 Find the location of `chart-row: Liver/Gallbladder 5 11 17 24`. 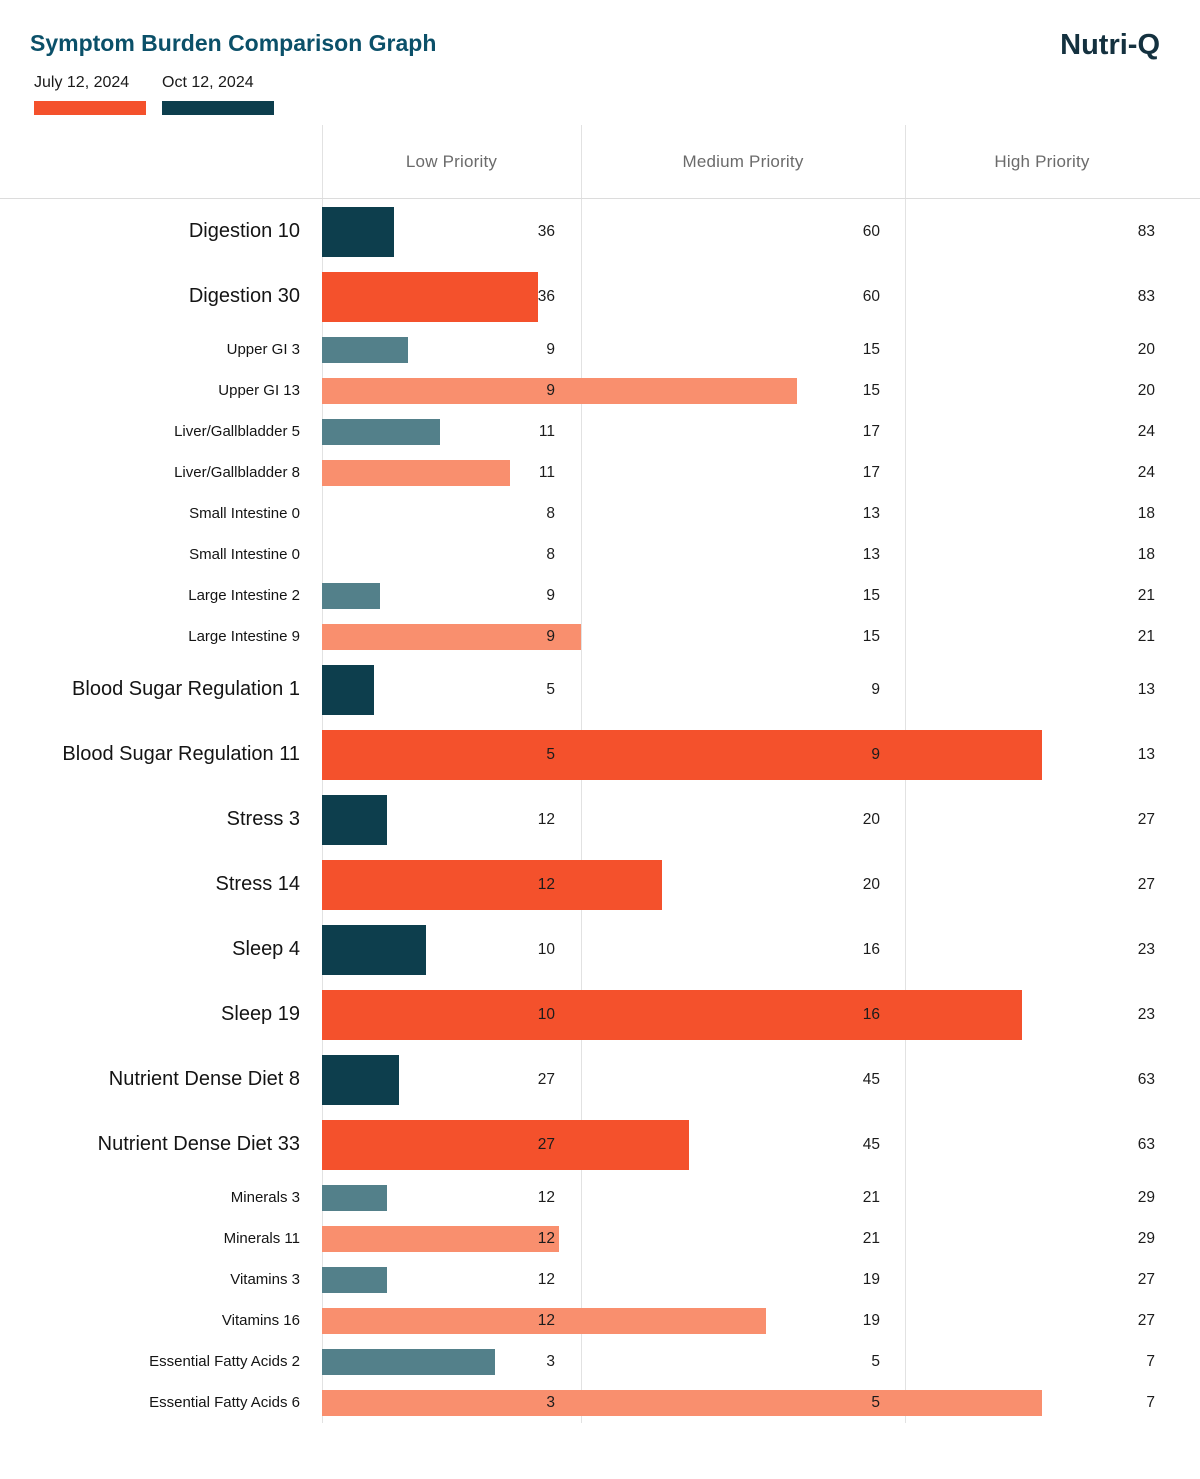

chart-row: Liver/Gallbladder 5 11 17 24 is located at coordinates (600, 431).